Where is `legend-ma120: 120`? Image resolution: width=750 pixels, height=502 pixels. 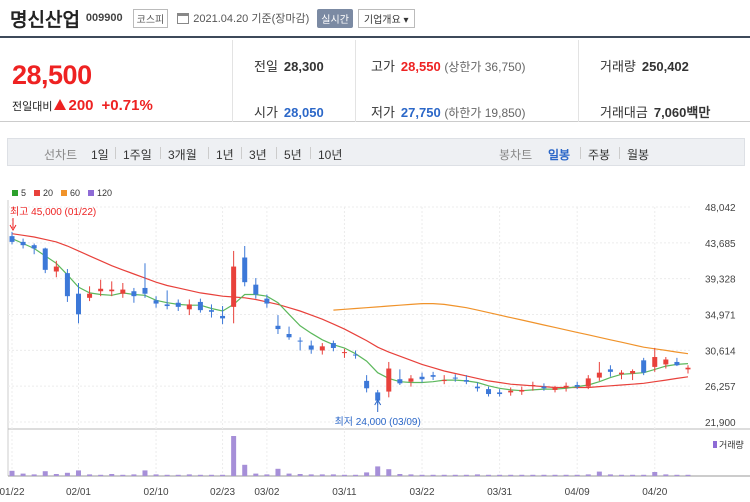
legend-ma120: 120 is located at coordinates (100, 193).